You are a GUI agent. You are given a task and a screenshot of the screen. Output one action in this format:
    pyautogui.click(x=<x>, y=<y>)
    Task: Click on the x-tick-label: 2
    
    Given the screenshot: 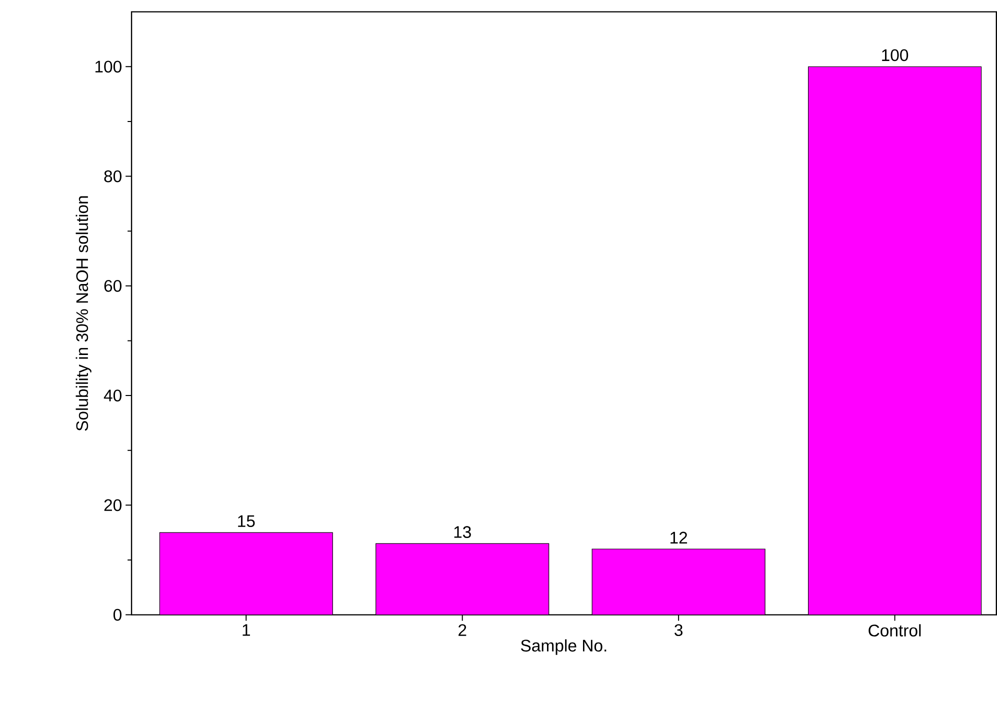 What is the action you would take?
    pyautogui.click(x=462, y=630)
    